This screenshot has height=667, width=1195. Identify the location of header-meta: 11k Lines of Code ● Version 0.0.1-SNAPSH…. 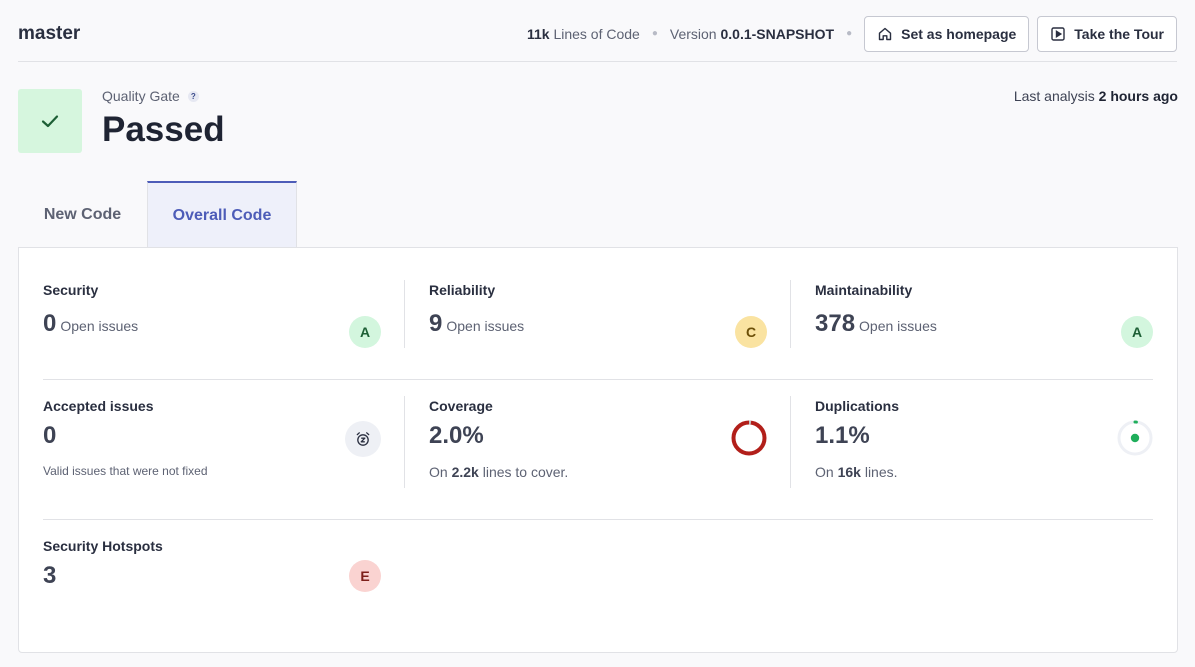
(852, 33).